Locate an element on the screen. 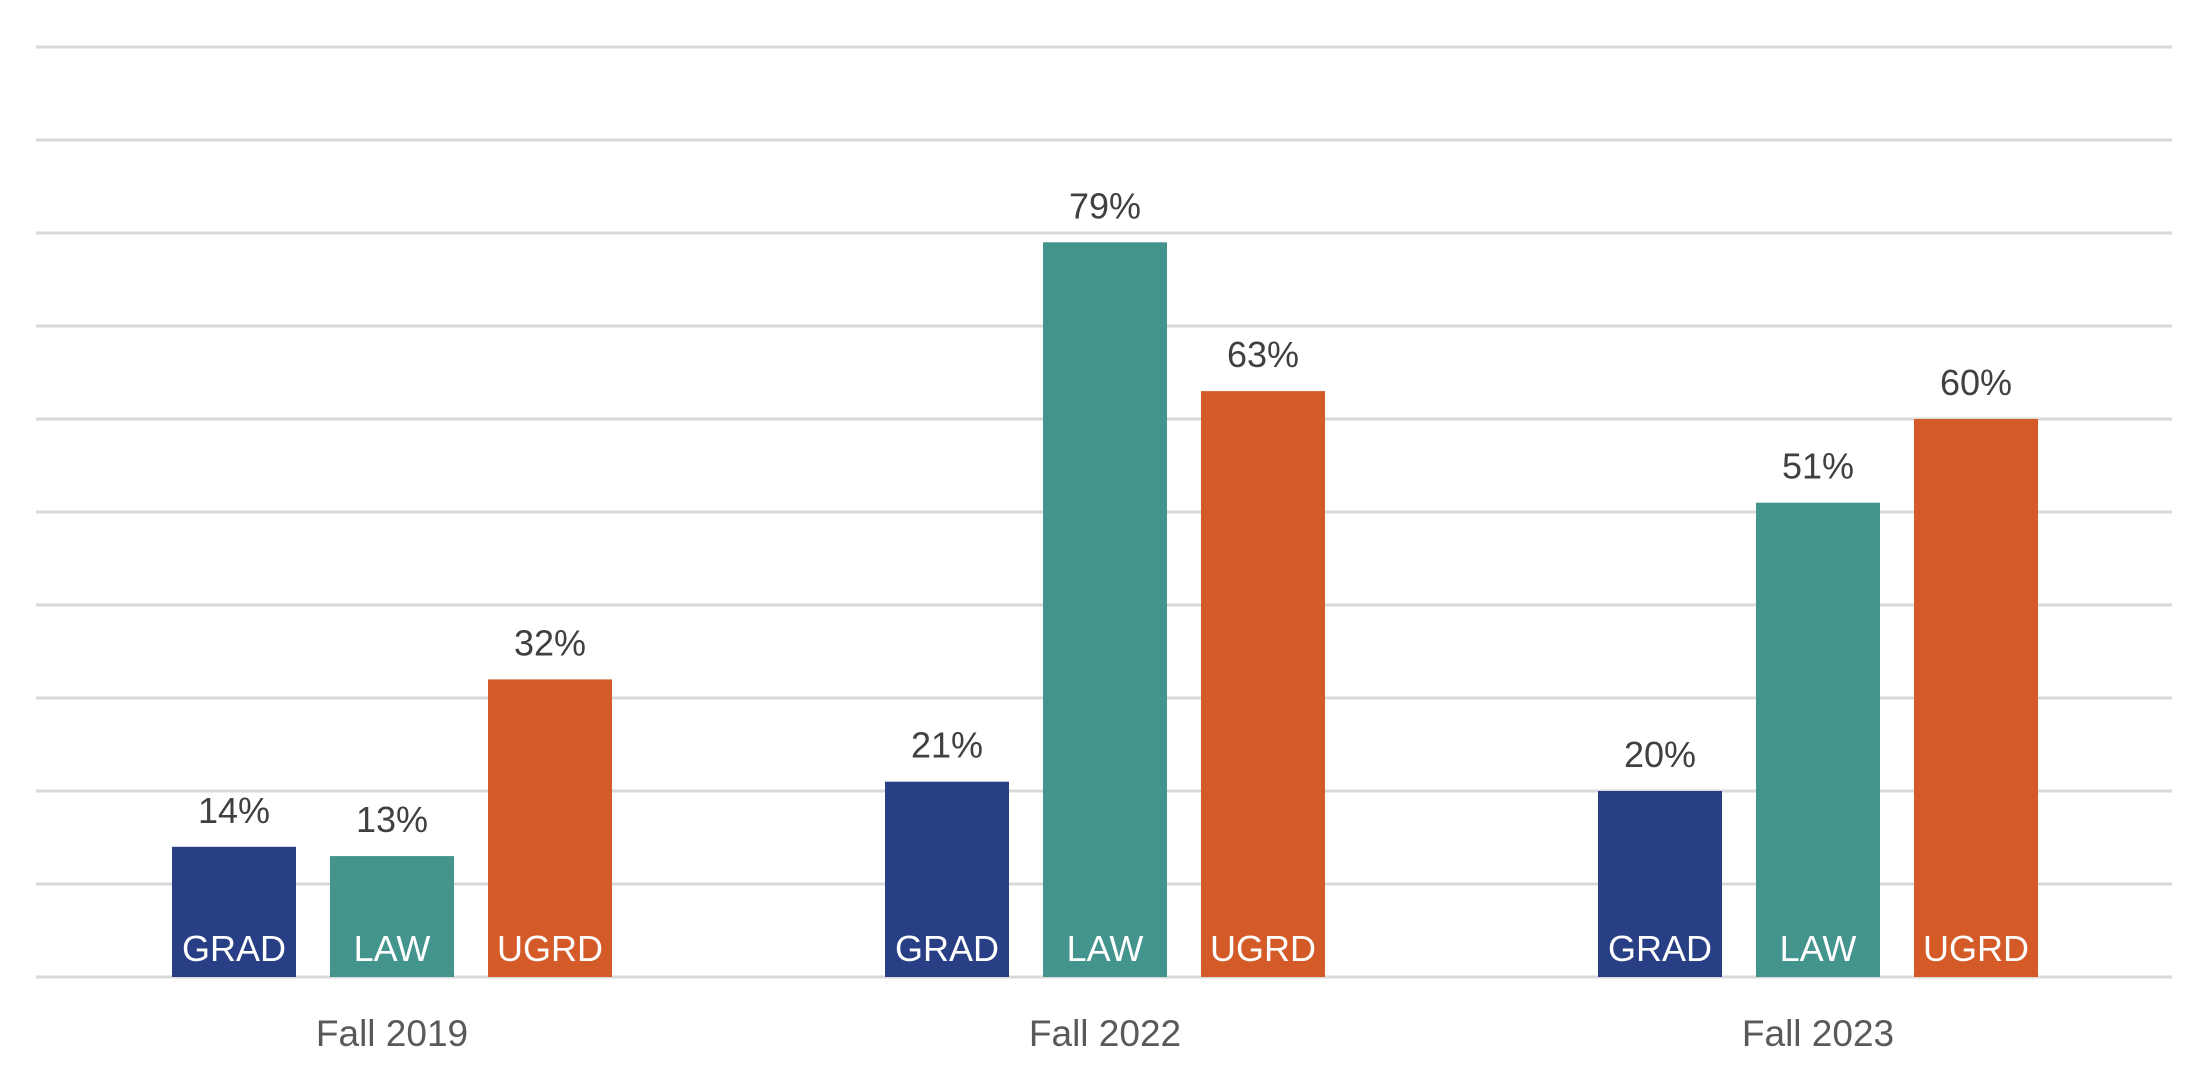 Image resolution: width=2208 pixels, height=1079 pixels. data-label: 21% is located at coordinates (947, 745).